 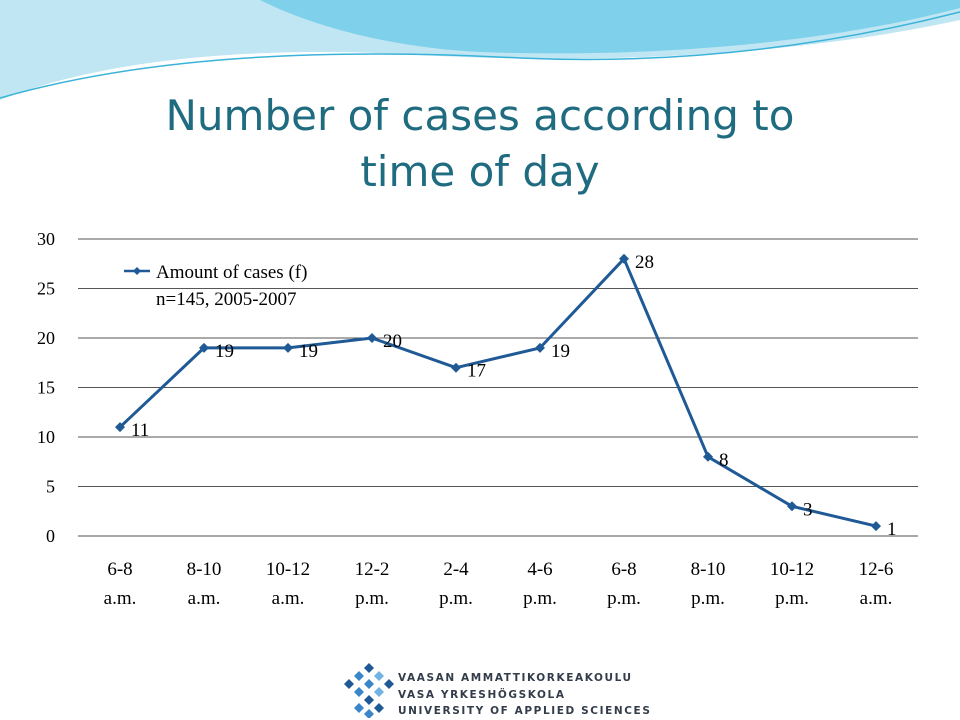 What do you see at coordinates (480, 171) in the screenshot?
I see `title-line-2: time of day` at bounding box center [480, 171].